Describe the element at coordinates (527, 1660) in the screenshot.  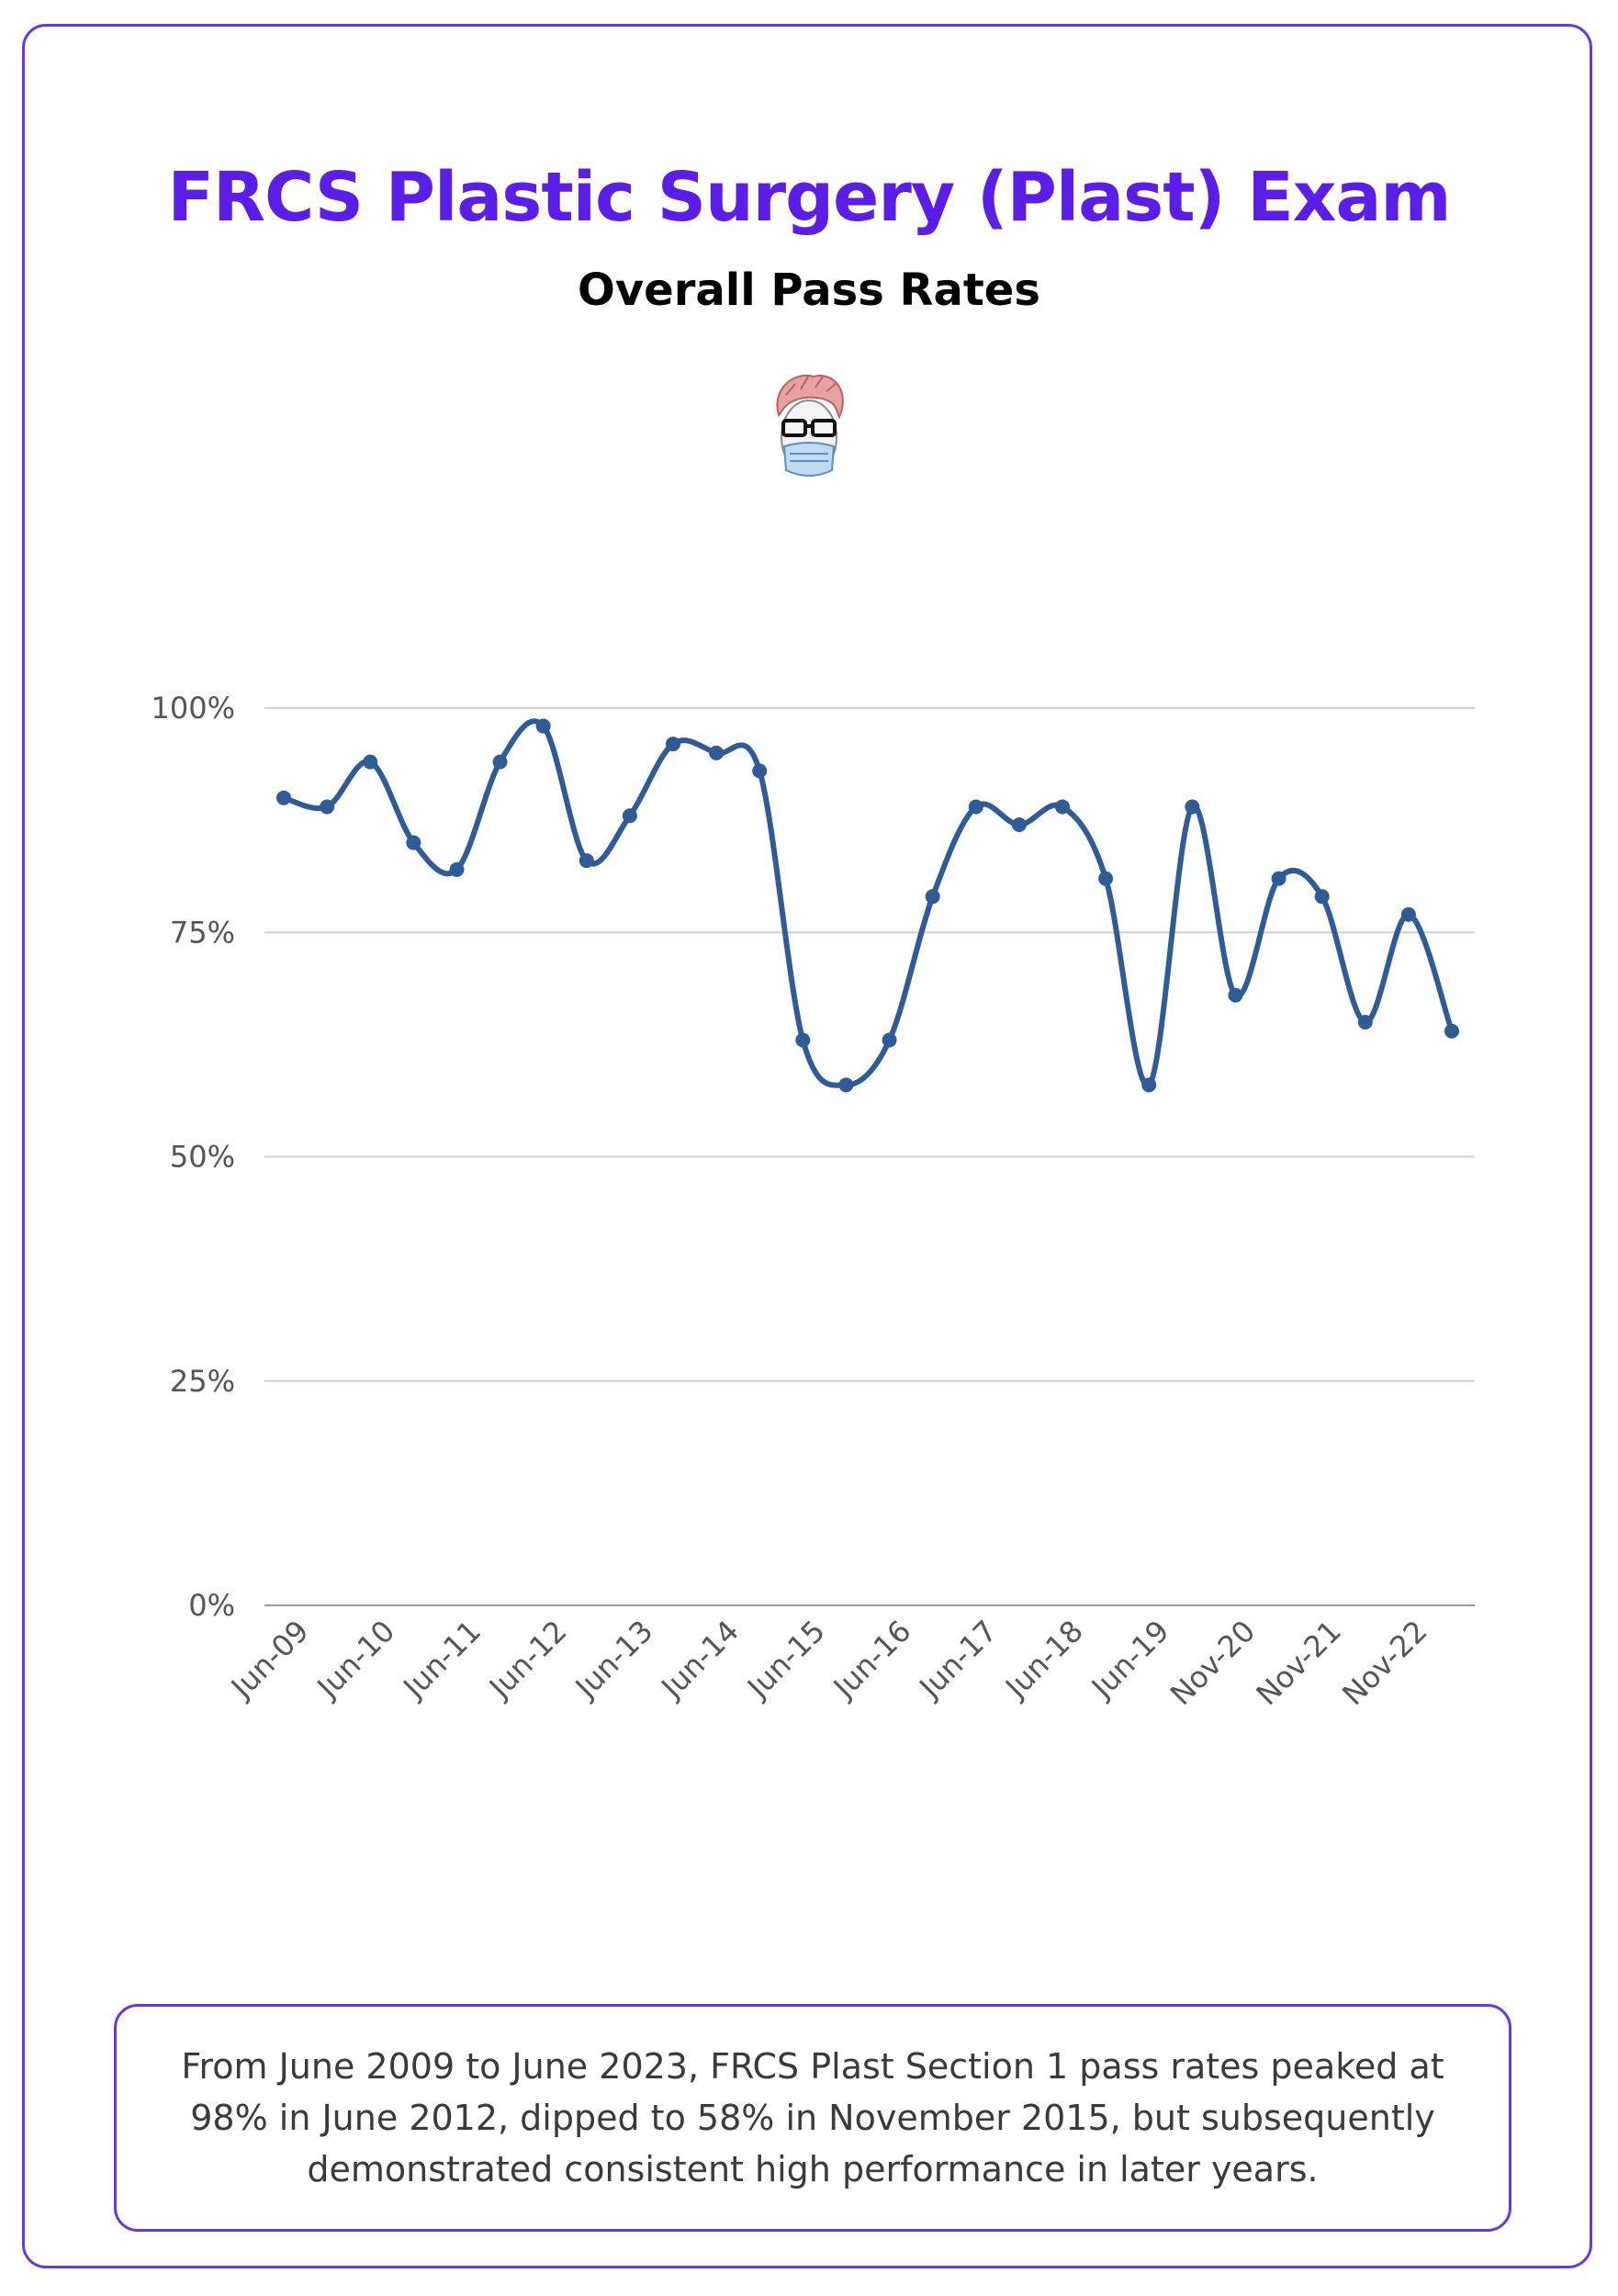
I see `x-tick-label: Jun-12` at that location.